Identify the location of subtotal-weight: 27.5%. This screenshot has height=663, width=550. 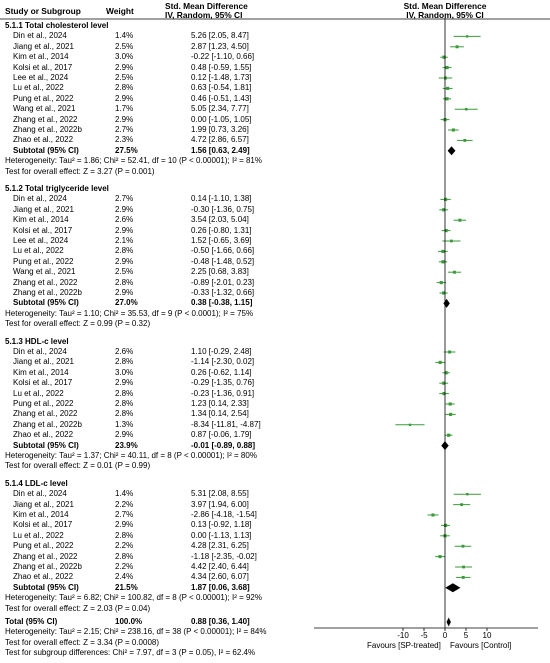
(126, 150).